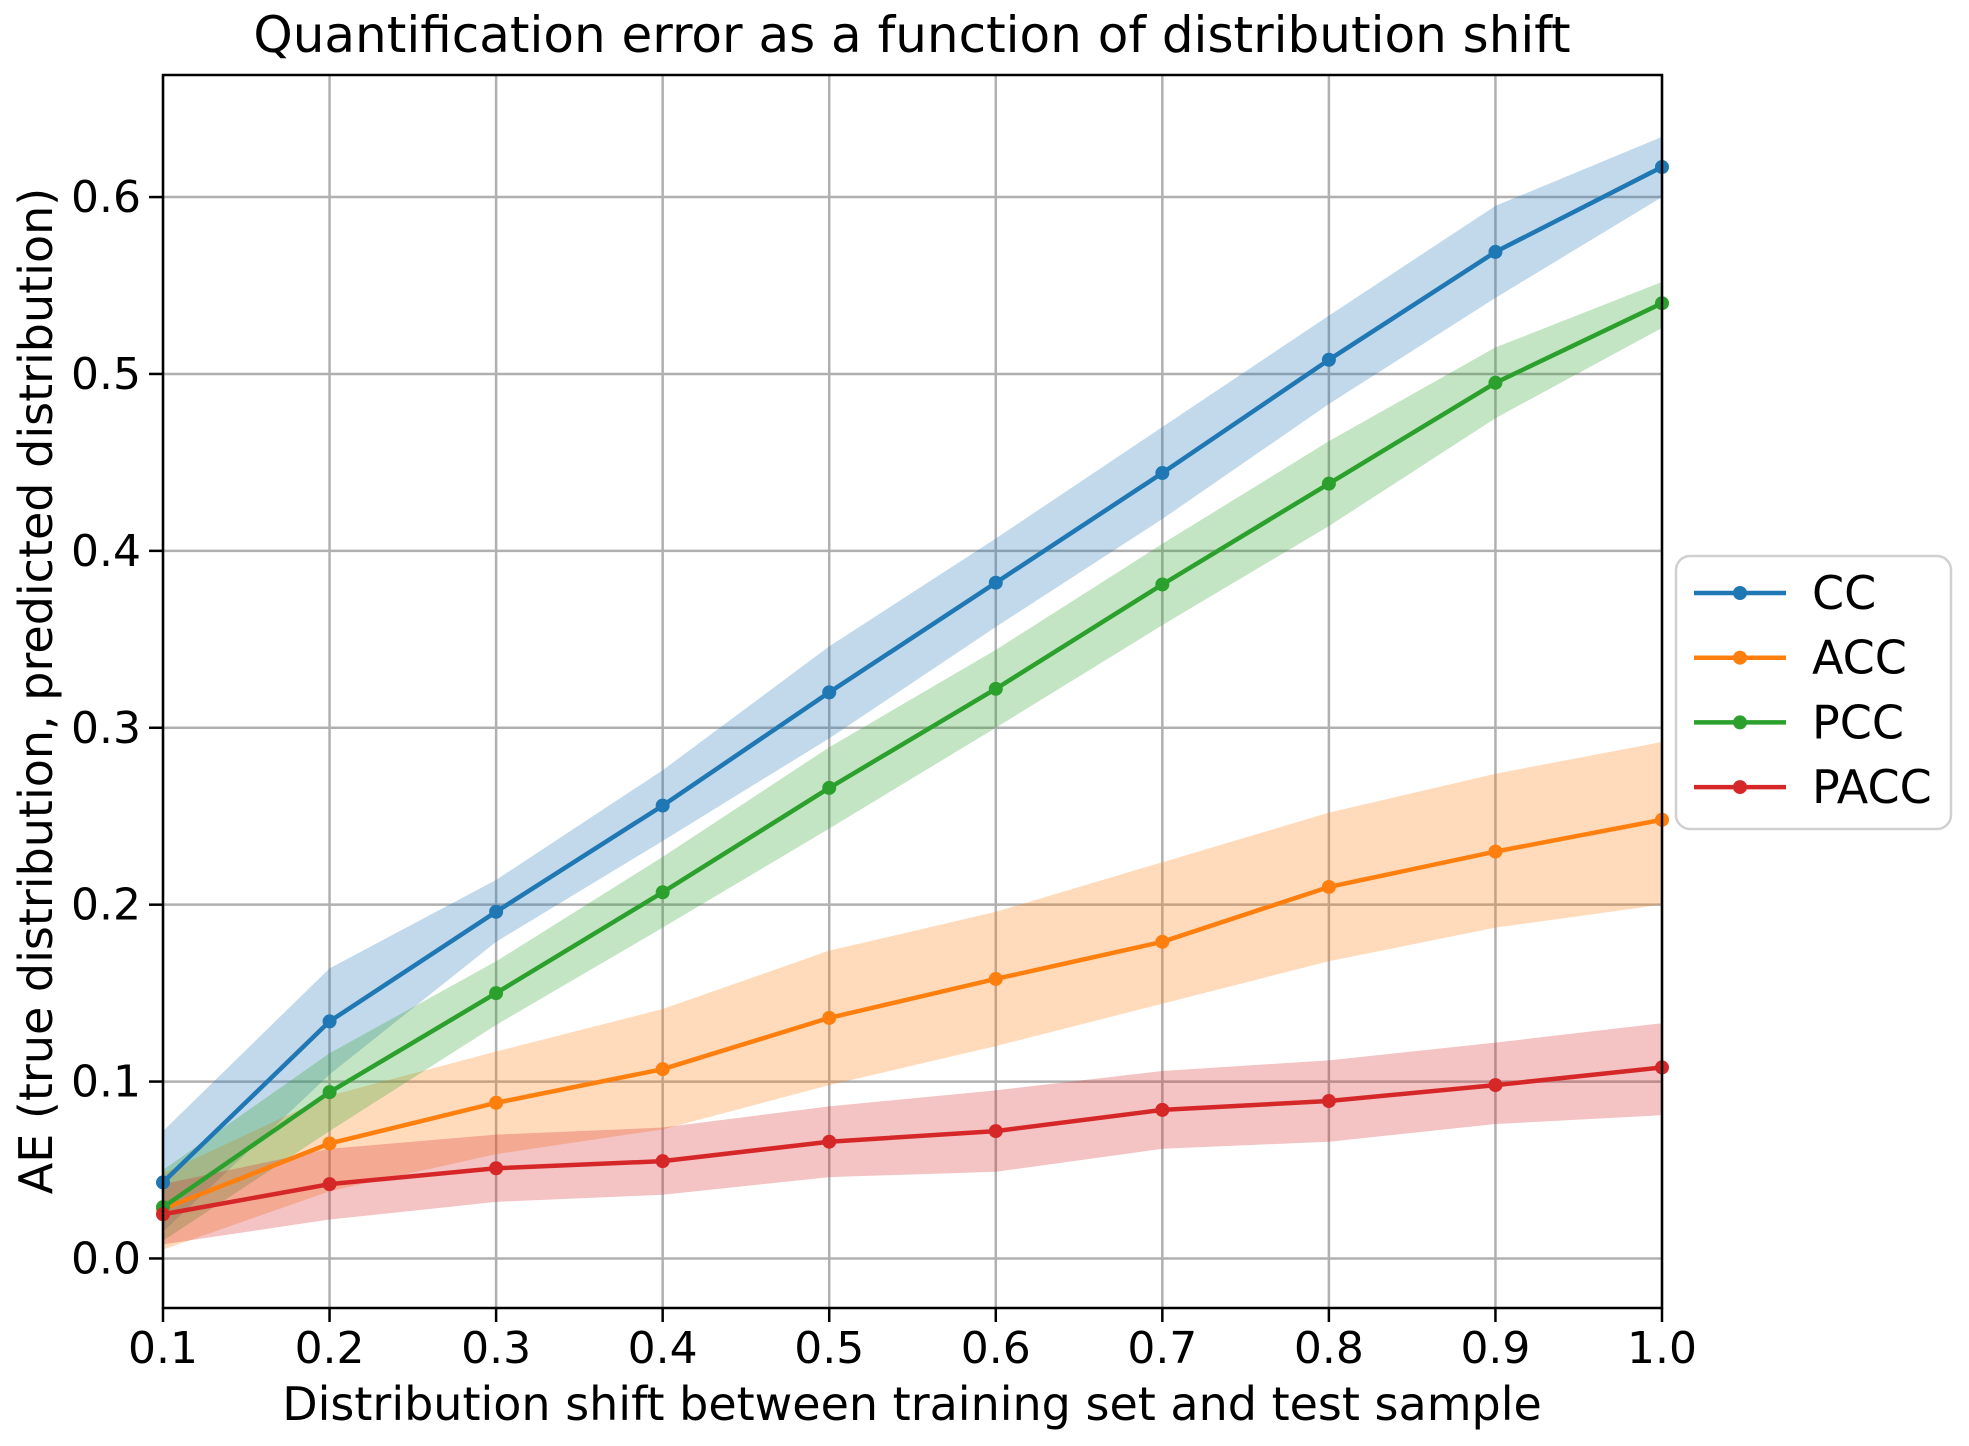  I want to click on legend-marker-CC, so click(1740, 593).